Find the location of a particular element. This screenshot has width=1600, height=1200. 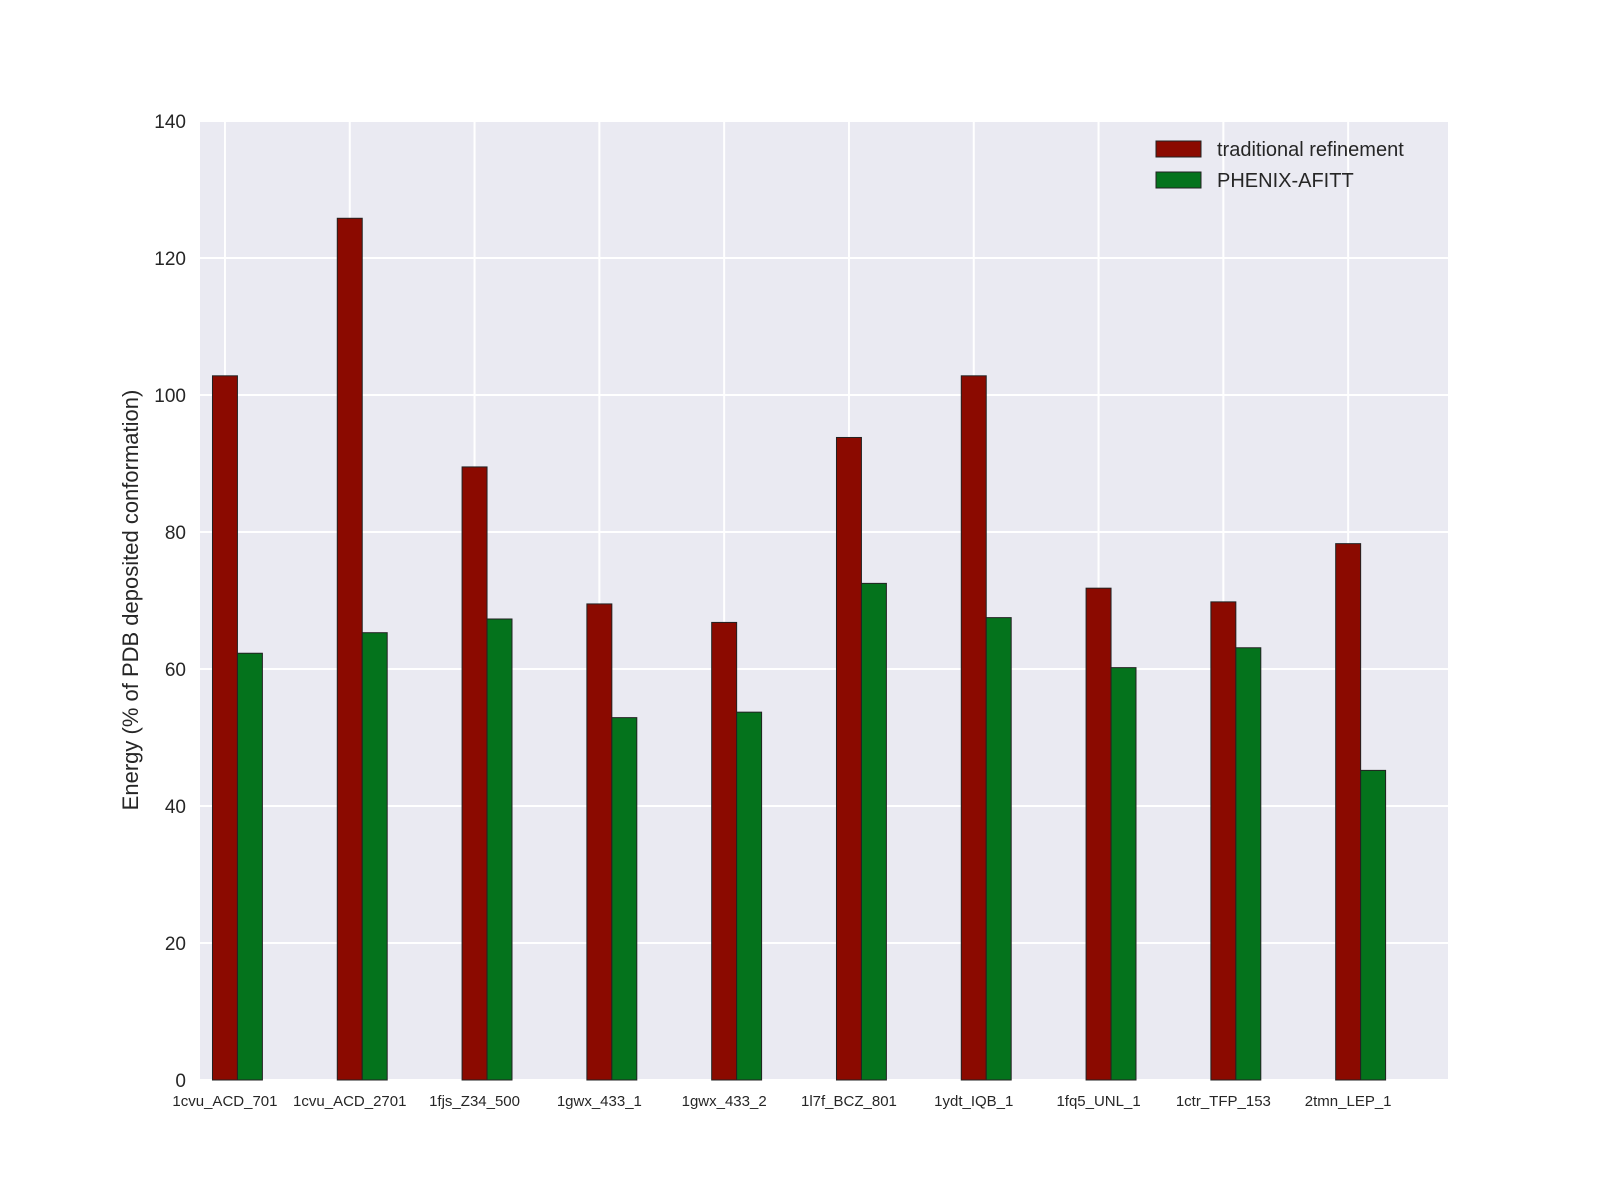

x-tick-label: 1ydt_IQB_1 is located at coordinates (973, 1101).